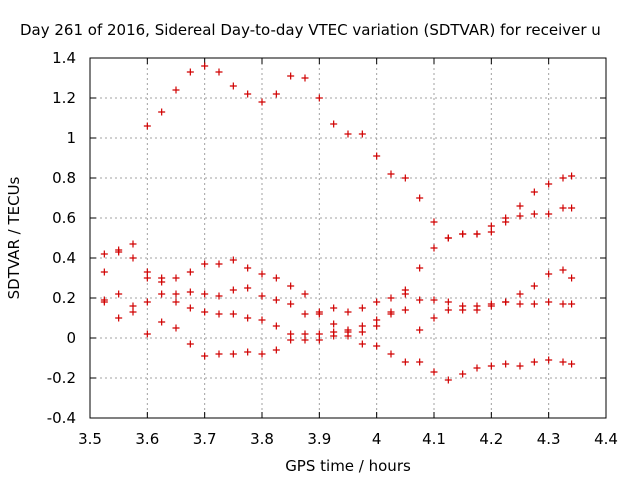 The height and width of the screenshot is (480, 640). I want to click on y-tick-label: 1, so click(71, 138).